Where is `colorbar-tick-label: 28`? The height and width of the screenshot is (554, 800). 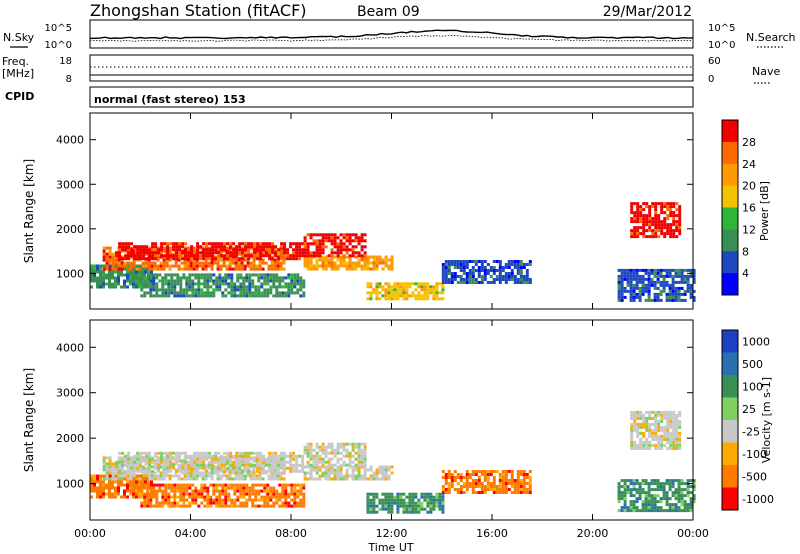 colorbar-tick-label: 28 is located at coordinates (749, 142).